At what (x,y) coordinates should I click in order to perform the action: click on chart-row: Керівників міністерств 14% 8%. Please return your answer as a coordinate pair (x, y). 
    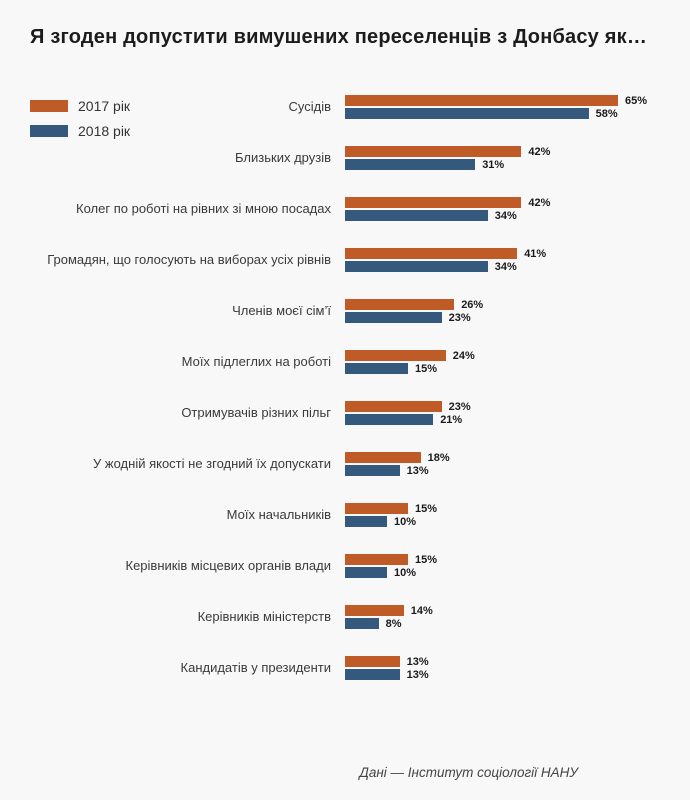
    Looking at the image, I should click on (345, 617).